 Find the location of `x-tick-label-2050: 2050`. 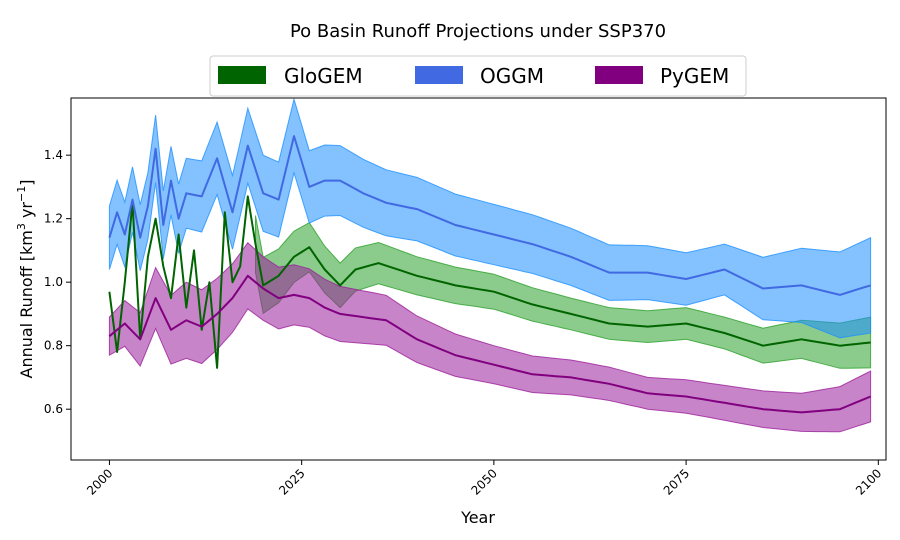

x-tick-label-2050: 2050 is located at coordinates (483, 481).